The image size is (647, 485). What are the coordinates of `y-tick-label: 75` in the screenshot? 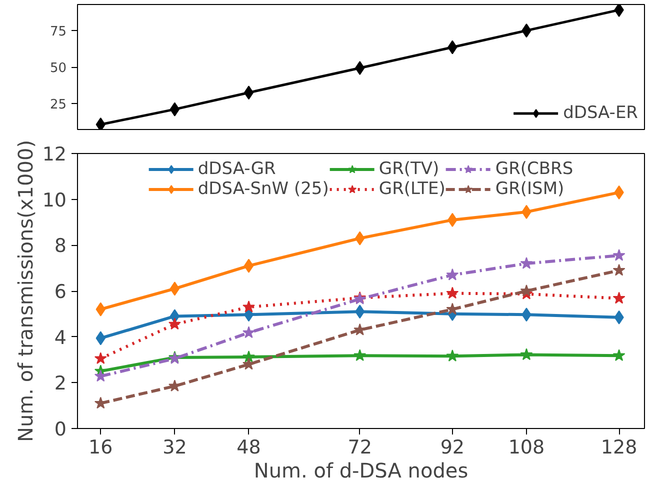 It's located at (58, 32).